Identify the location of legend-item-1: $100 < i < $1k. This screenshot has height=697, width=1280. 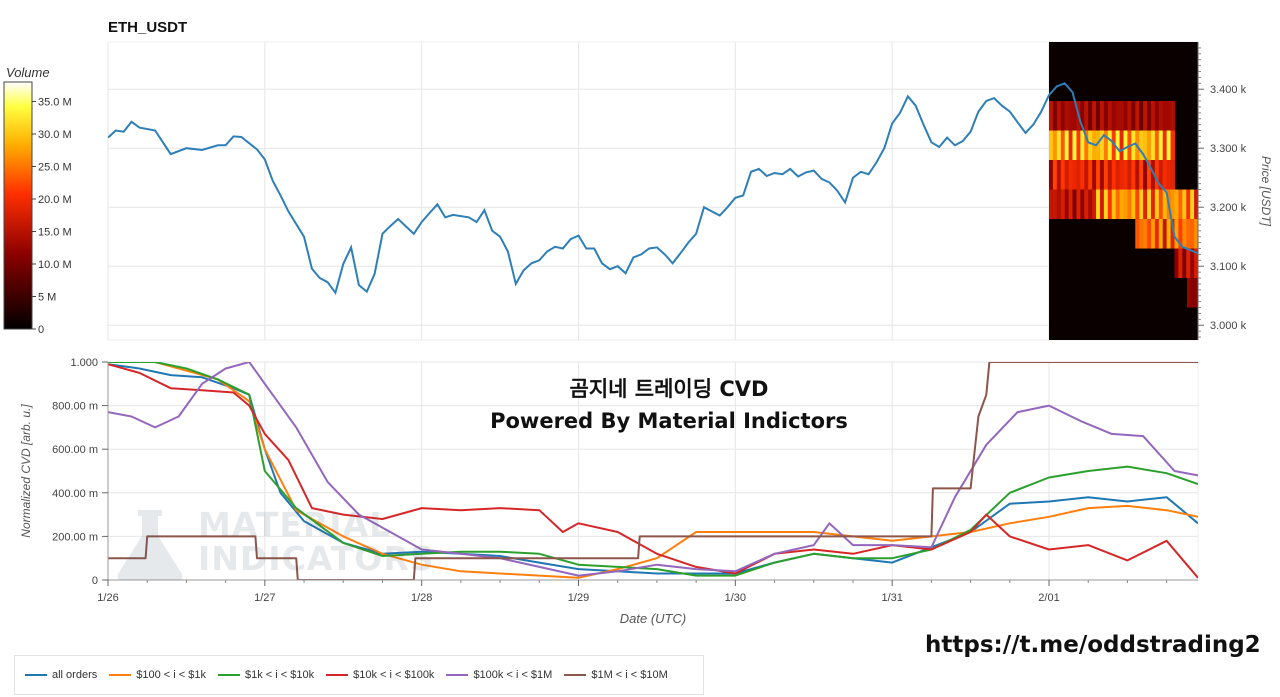
(157, 675).